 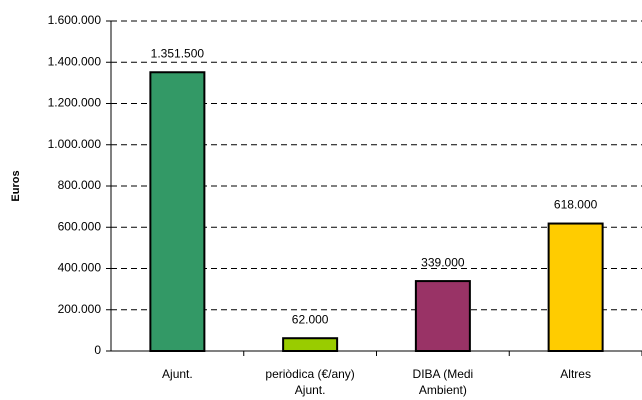 I want to click on x-tick-label: Altres, so click(x=575, y=374).